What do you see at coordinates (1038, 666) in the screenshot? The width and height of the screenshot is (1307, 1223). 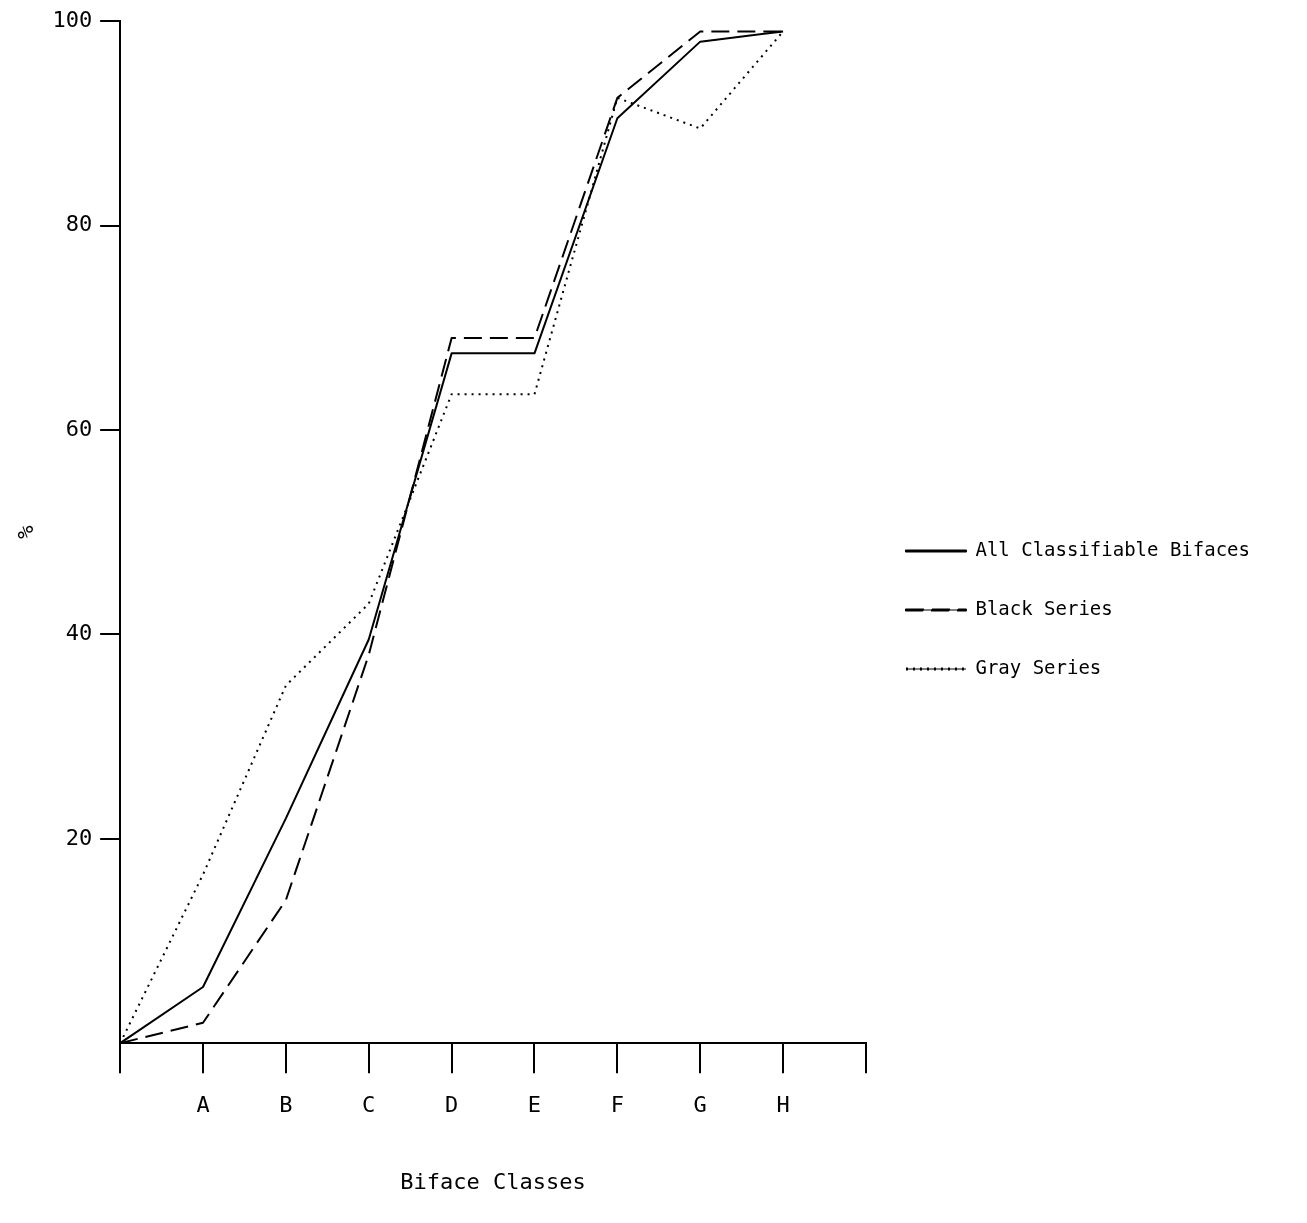 I see `legend-label: Gray Series` at bounding box center [1038, 666].